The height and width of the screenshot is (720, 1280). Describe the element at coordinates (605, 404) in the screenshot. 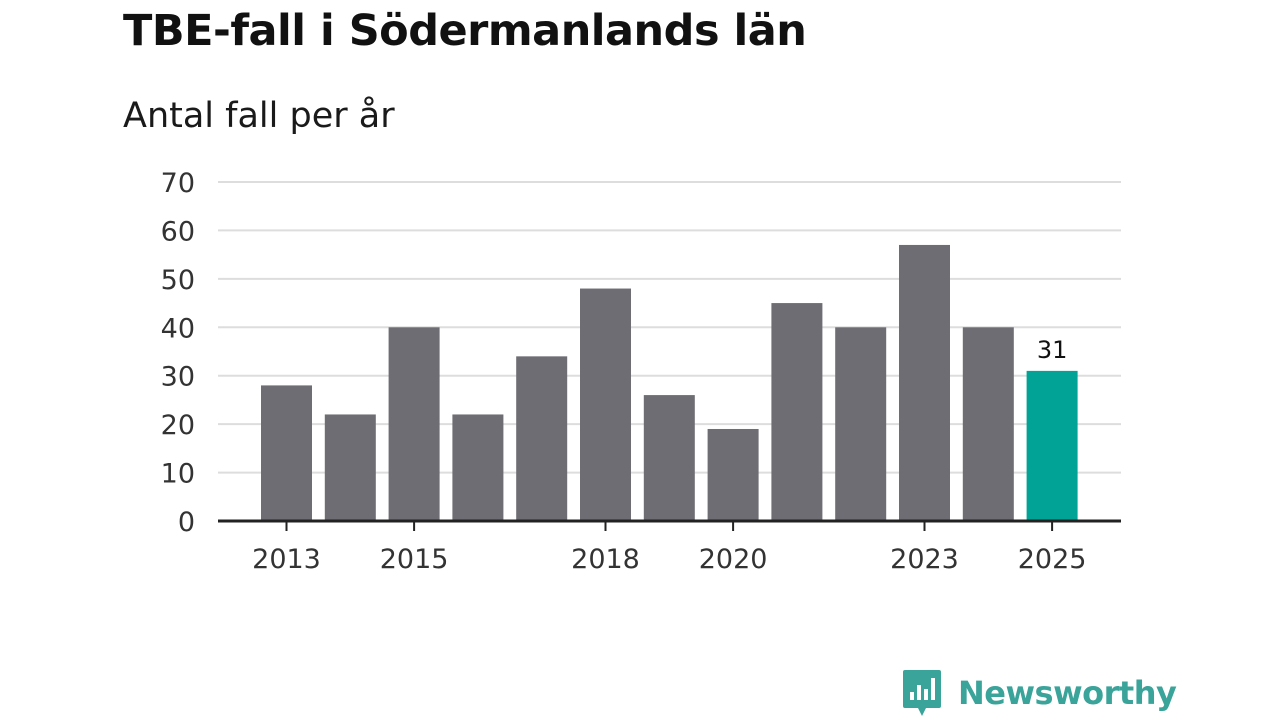

I see `bar-2018` at that location.